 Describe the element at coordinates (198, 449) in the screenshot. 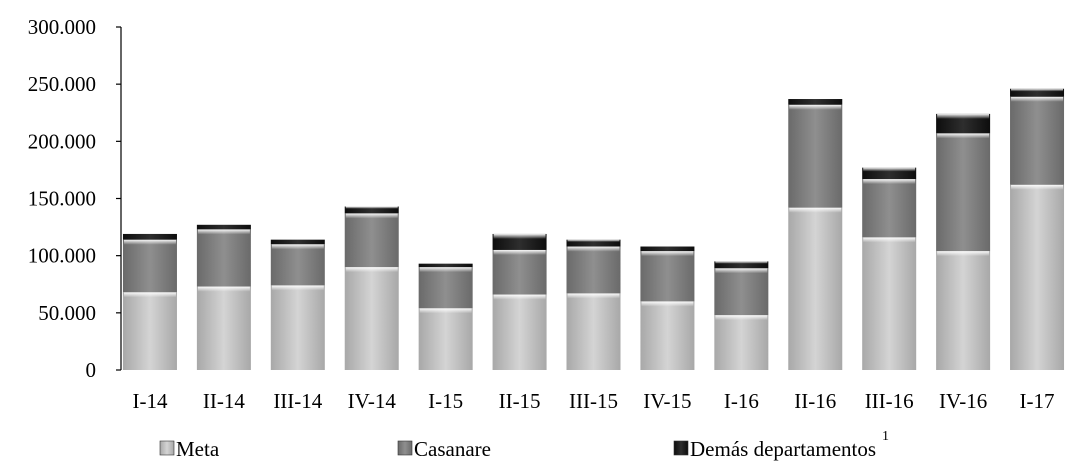

I see `legend-label-meta: Meta` at that location.